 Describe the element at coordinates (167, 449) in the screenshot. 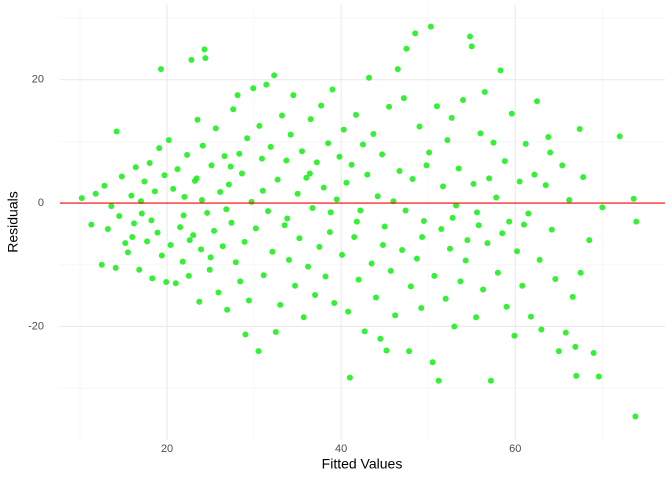

I see `x-tick-label: 20` at that location.